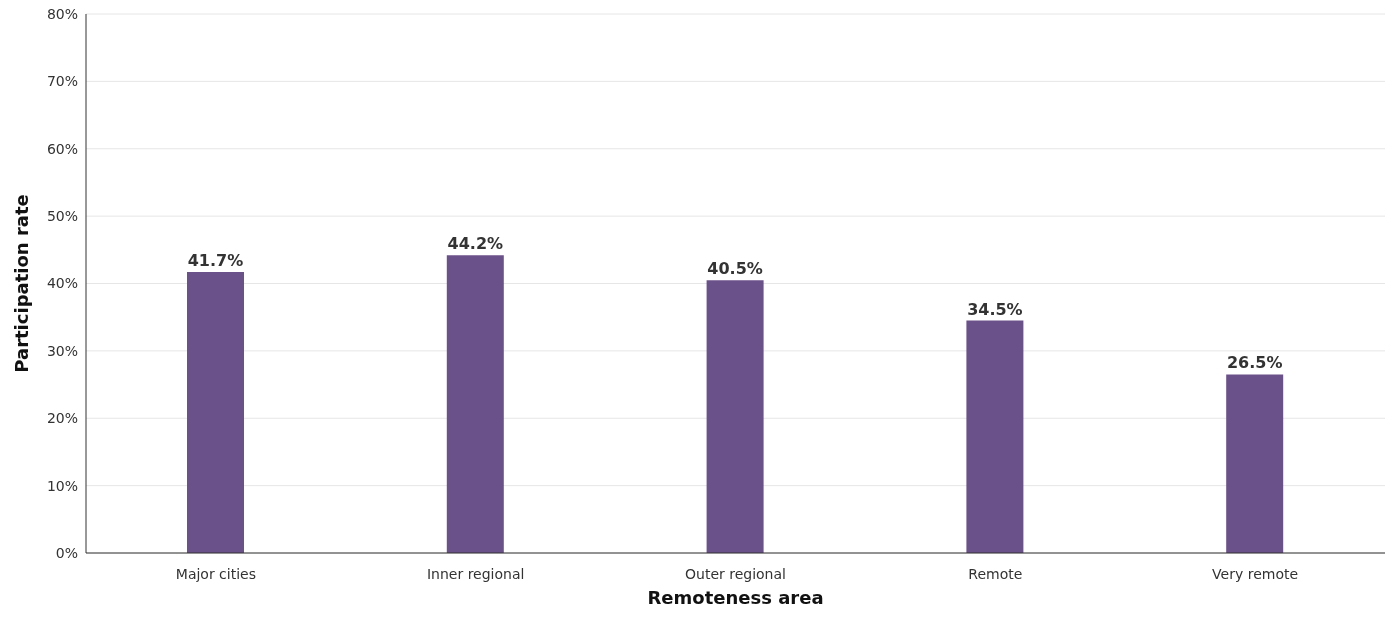 The width and height of the screenshot is (1393, 617). What do you see at coordinates (66, 552) in the screenshot?
I see `y-tick-label: 0%` at bounding box center [66, 552].